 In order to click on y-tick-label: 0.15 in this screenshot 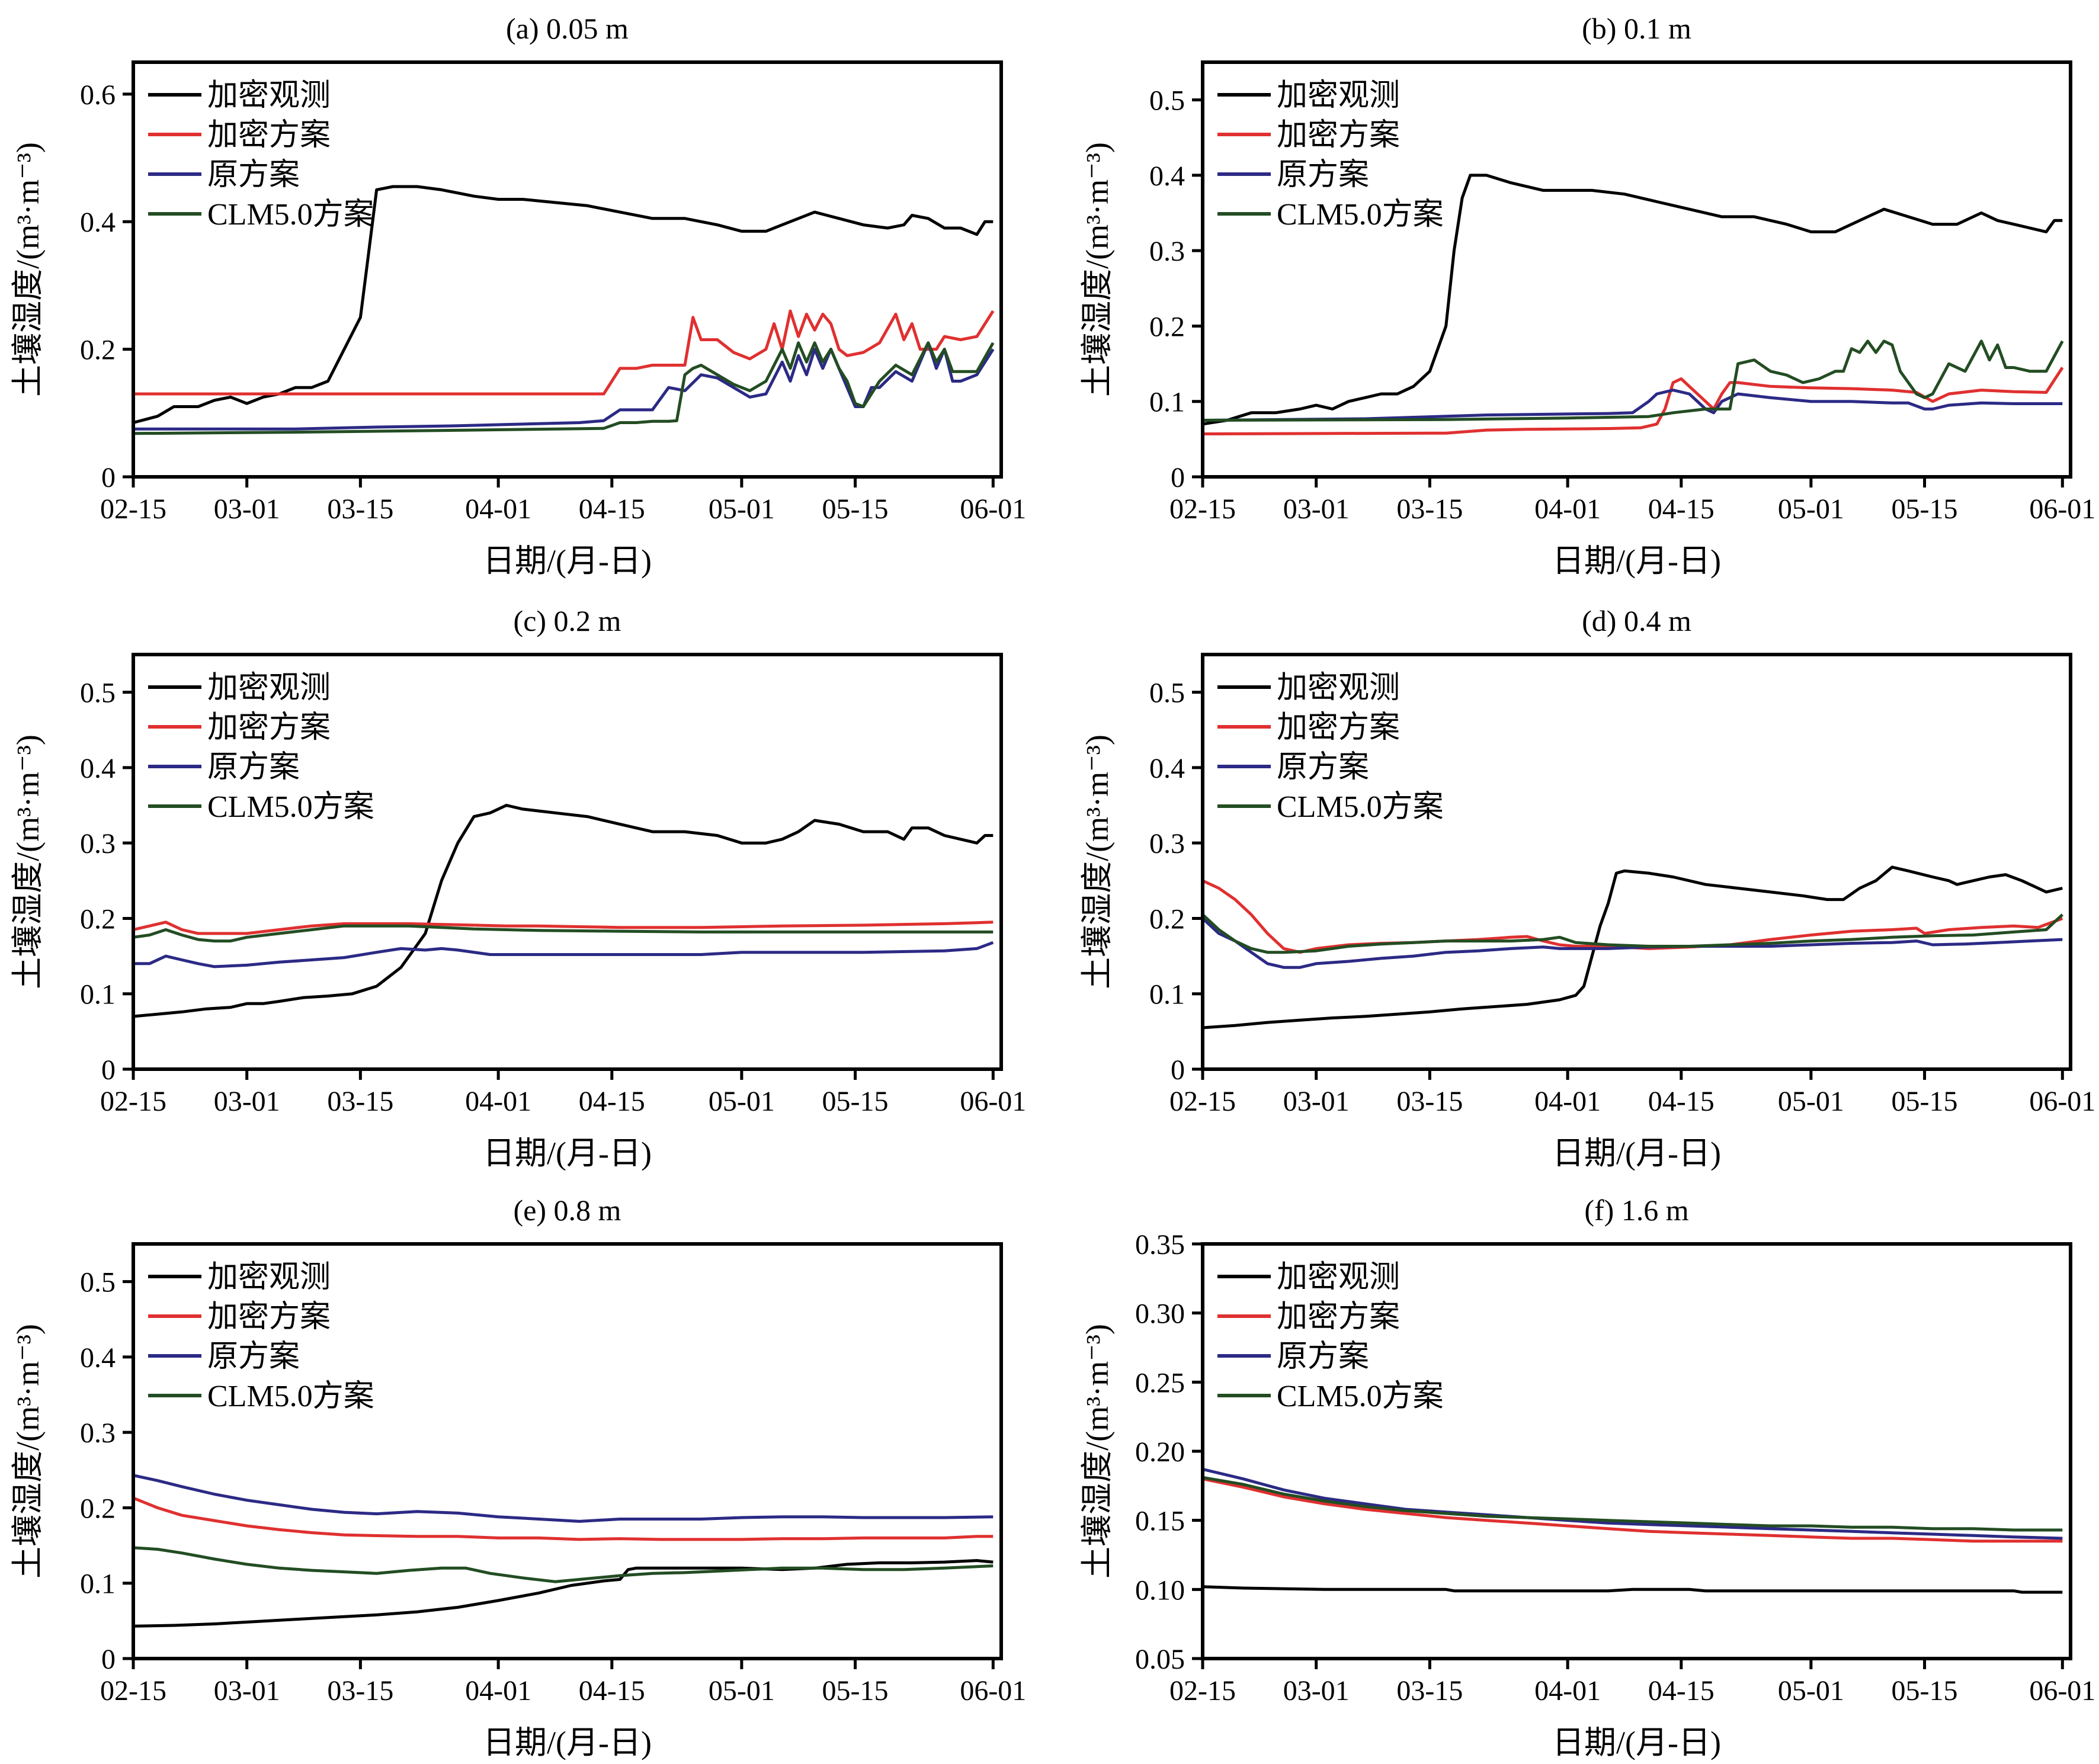, I will do `click(1160, 1521)`.